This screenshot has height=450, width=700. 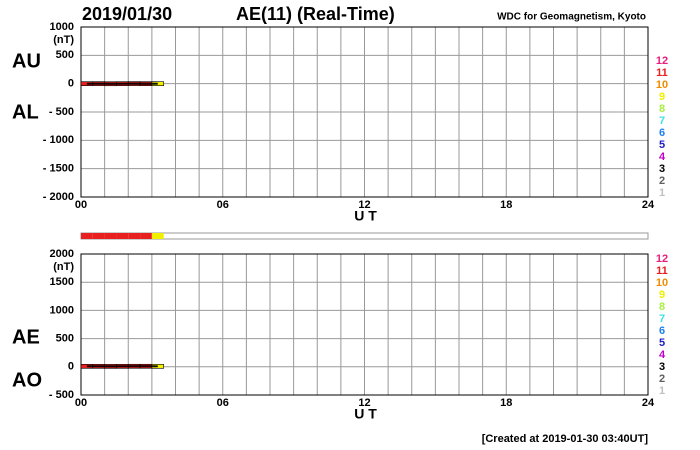 What do you see at coordinates (565, 439) in the screenshot?
I see `footer: [Created at 2019-01-30 03:40UT]` at bounding box center [565, 439].